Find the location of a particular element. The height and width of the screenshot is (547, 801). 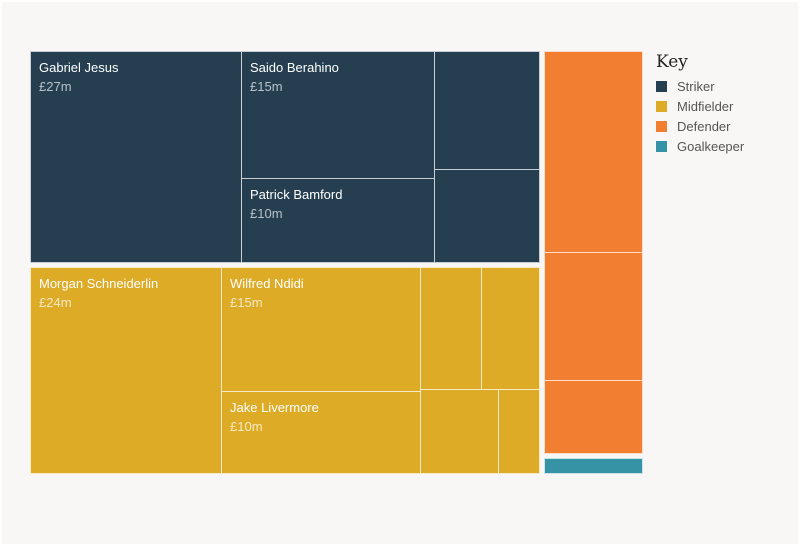

treemap-tile-striker: Gabriel Jesus £27m is located at coordinates (136, 157).